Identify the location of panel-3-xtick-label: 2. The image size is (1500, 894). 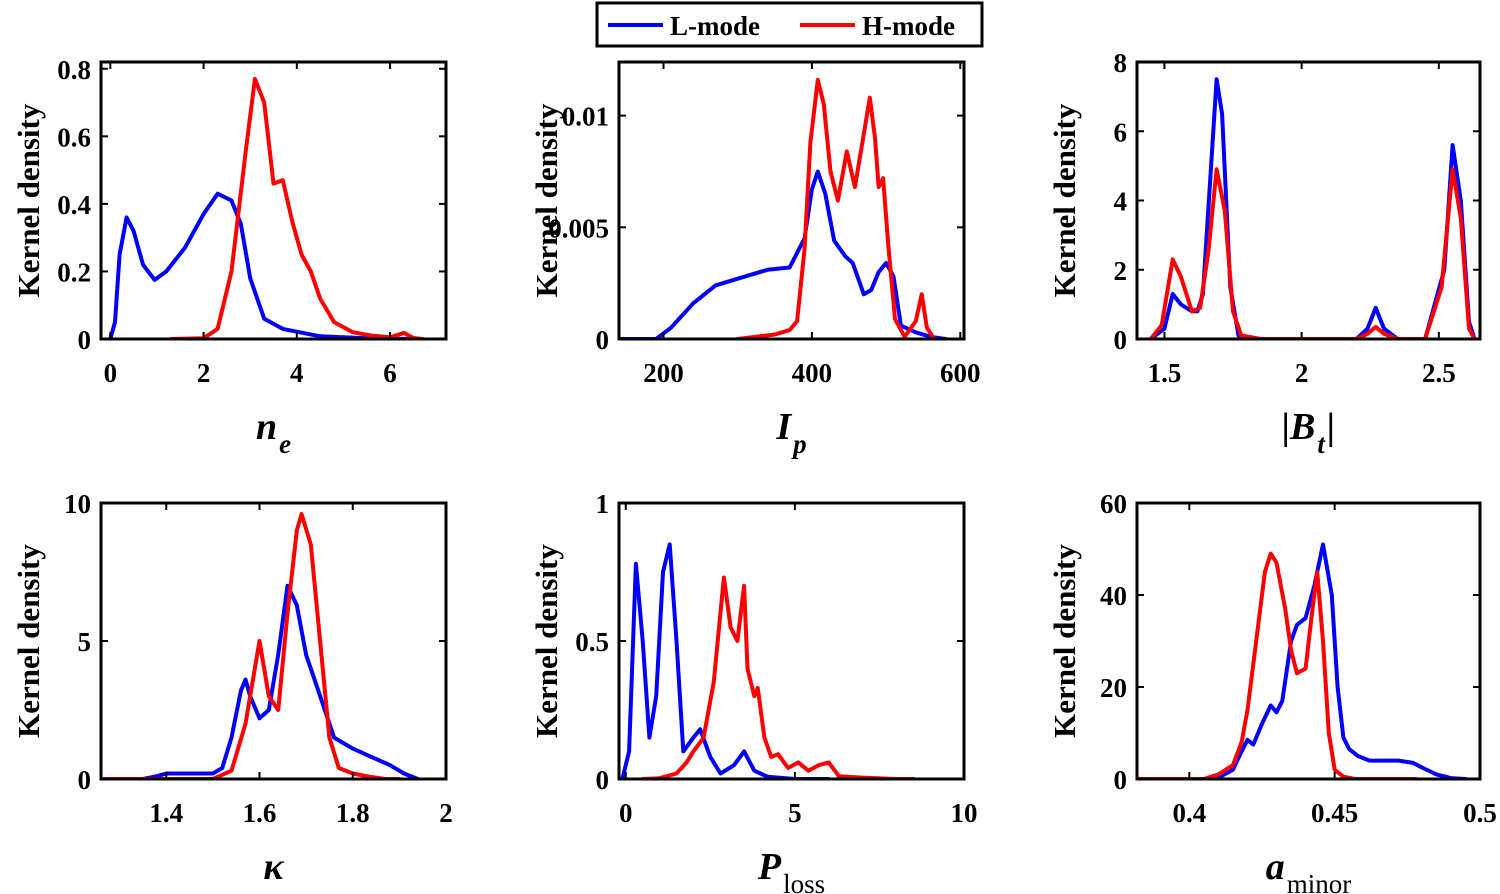
(1302, 373).